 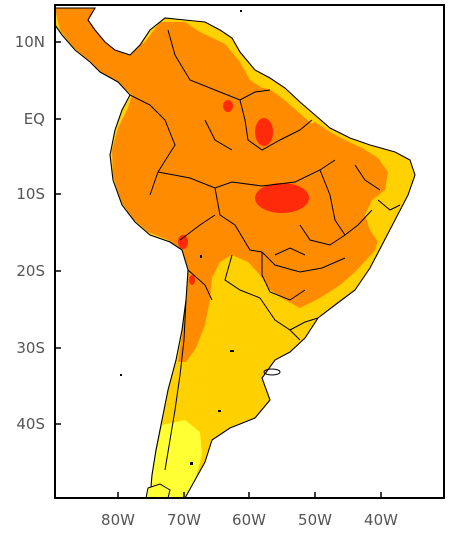 I want to click on lat-label-eq: EQ, so click(x=34, y=119).